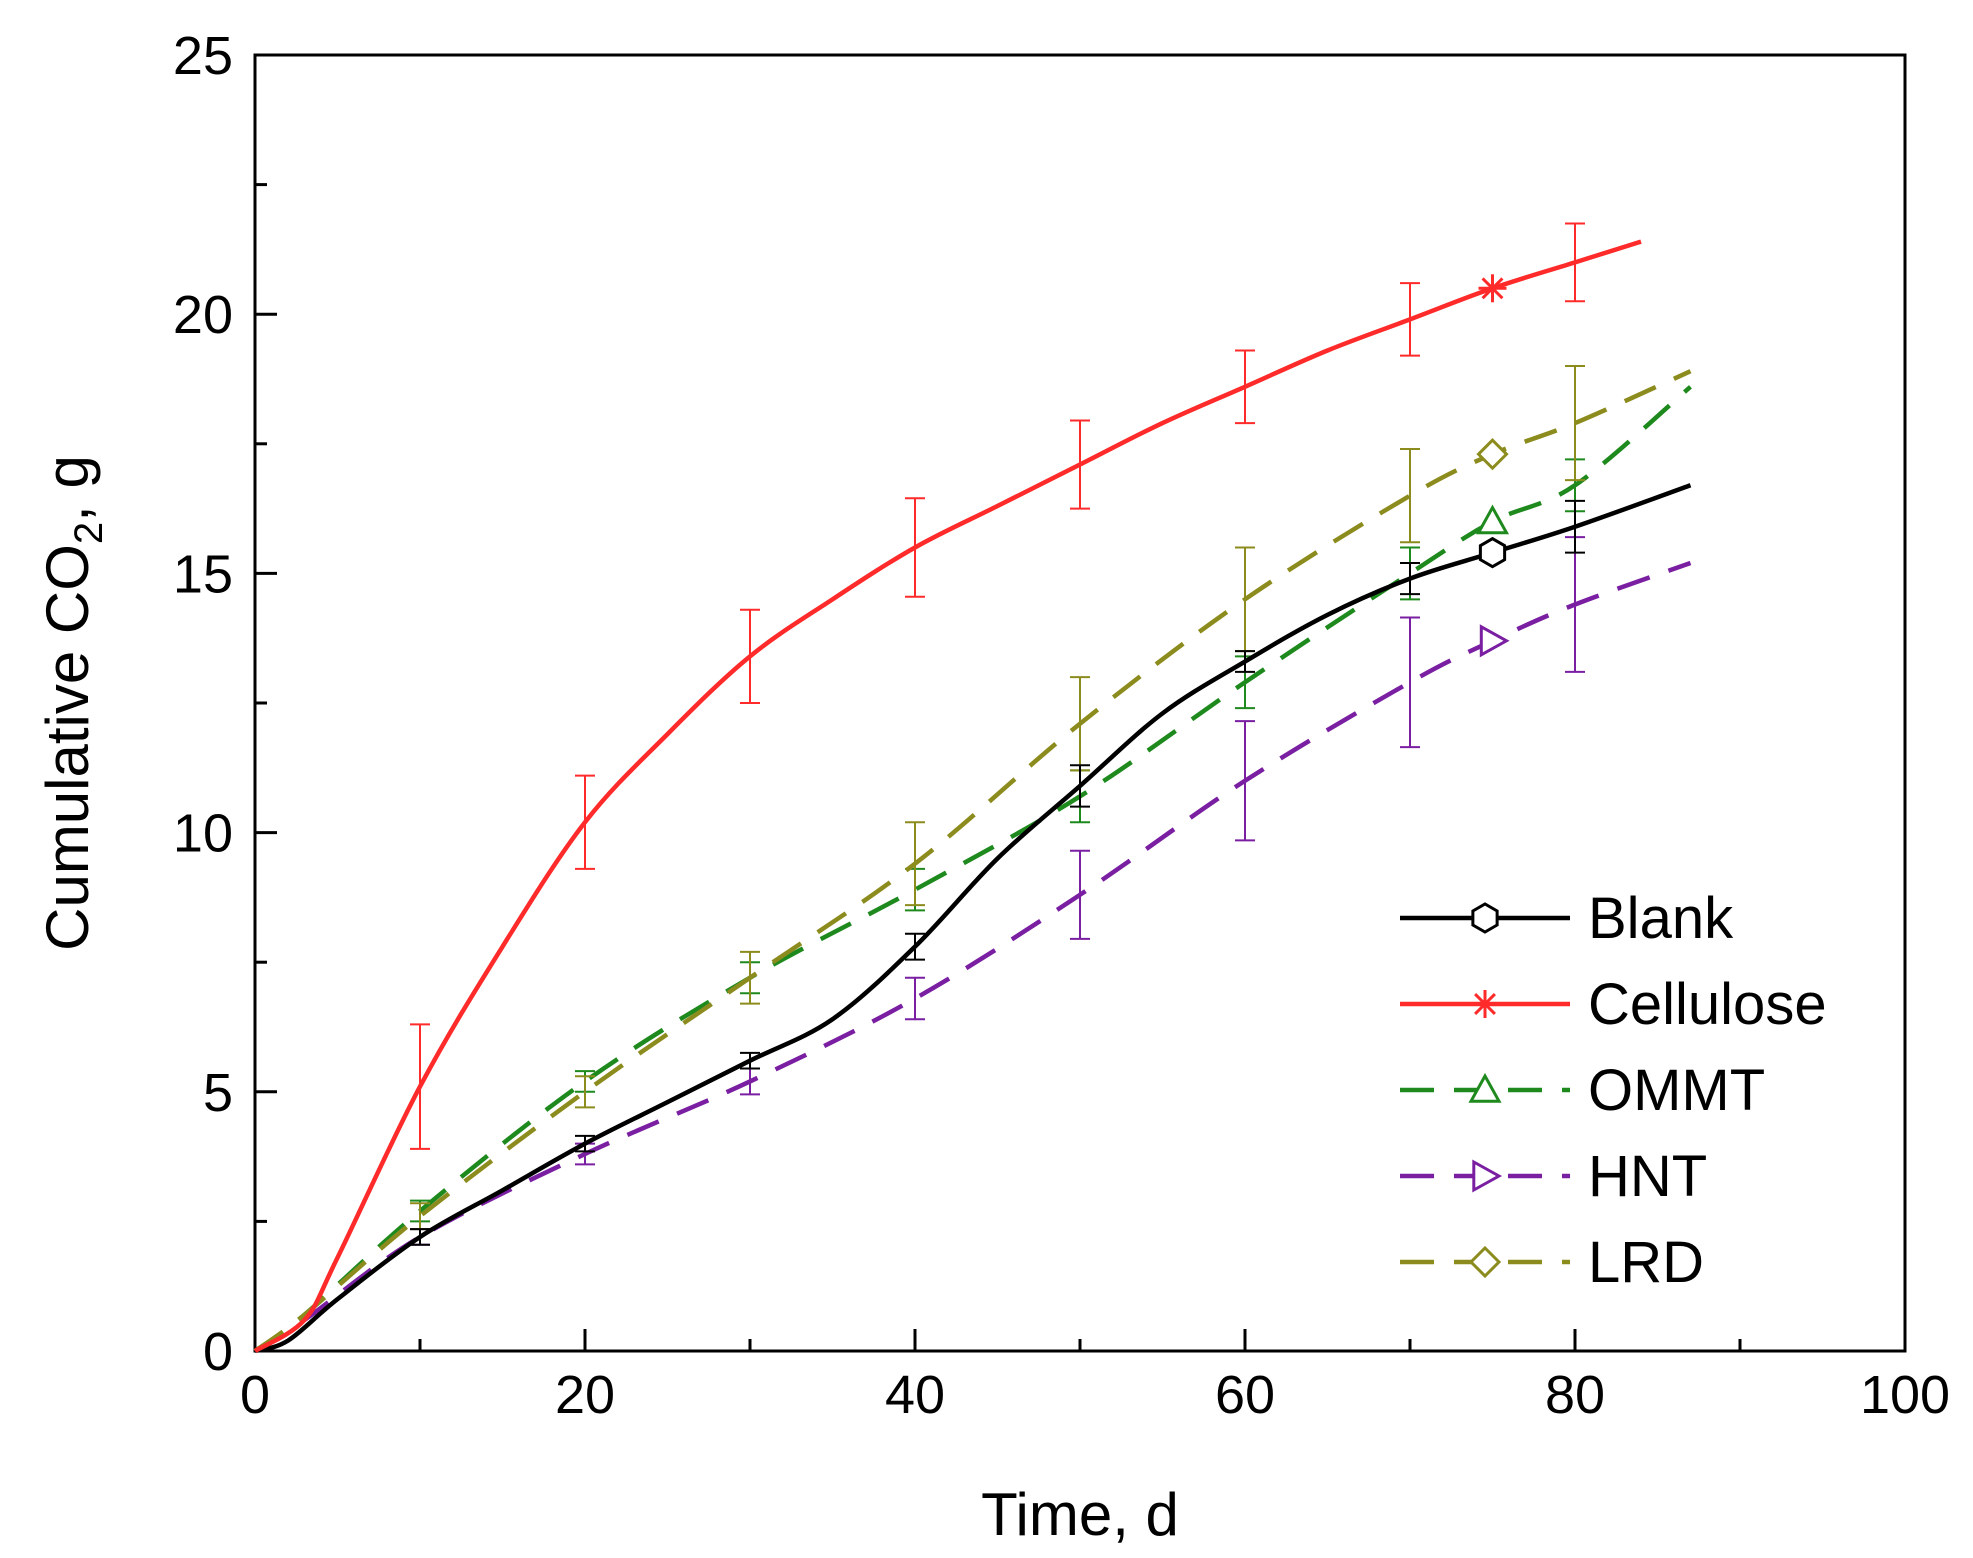 The image size is (1973, 1558). Describe the element at coordinates (1661, 918) in the screenshot. I see `legend-label-blank: Blank` at that location.